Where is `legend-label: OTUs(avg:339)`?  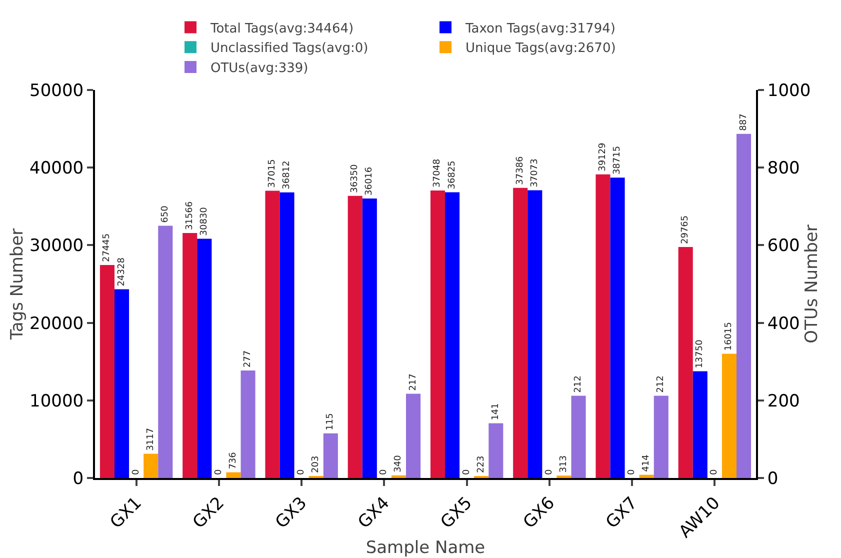
legend-label: OTUs(avg:339) is located at coordinates (259, 68).